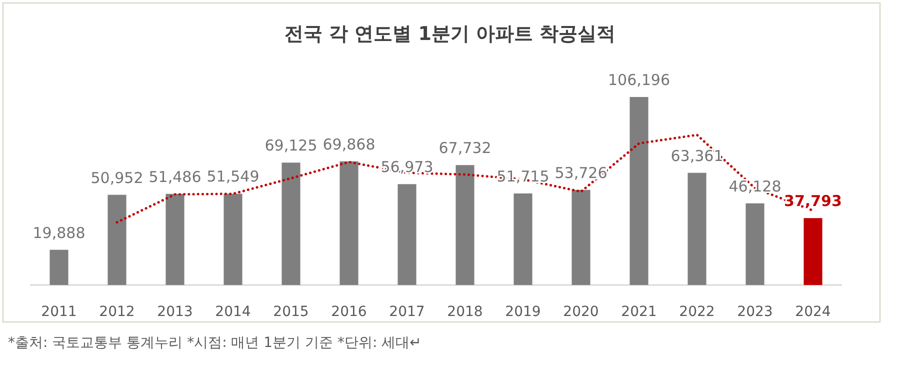  What do you see at coordinates (465, 312) in the screenshot?
I see `x-tick-label: 2018` at bounding box center [465, 312].